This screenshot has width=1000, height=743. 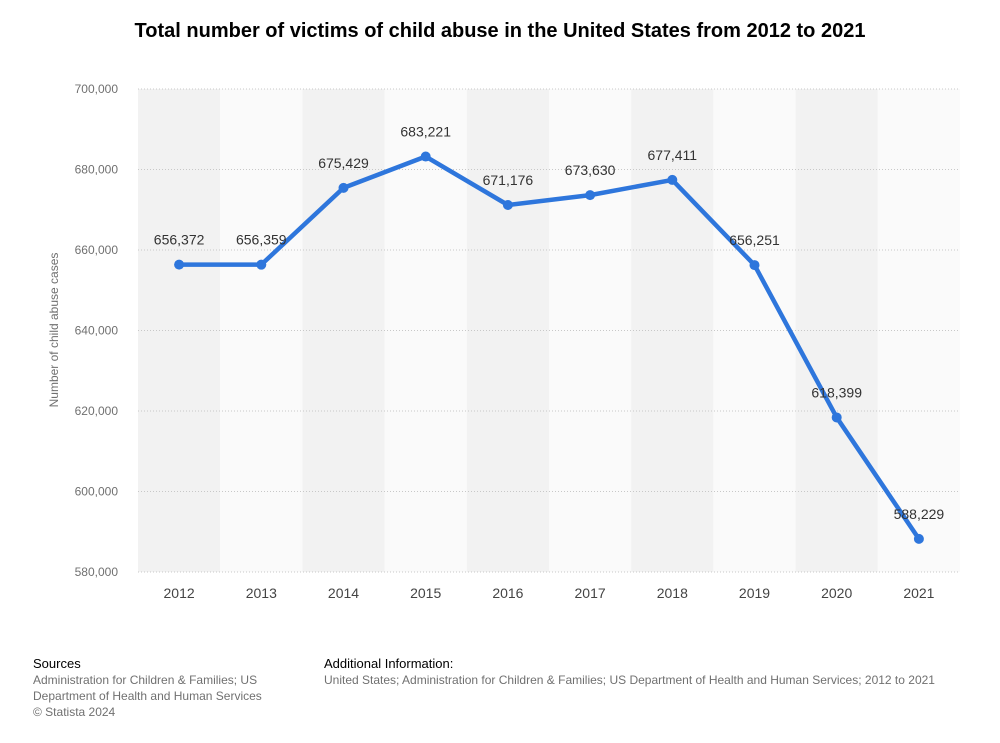 What do you see at coordinates (754, 240) in the screenshot?
I see `data-label: 656,251` at bounding box center [754, 240].